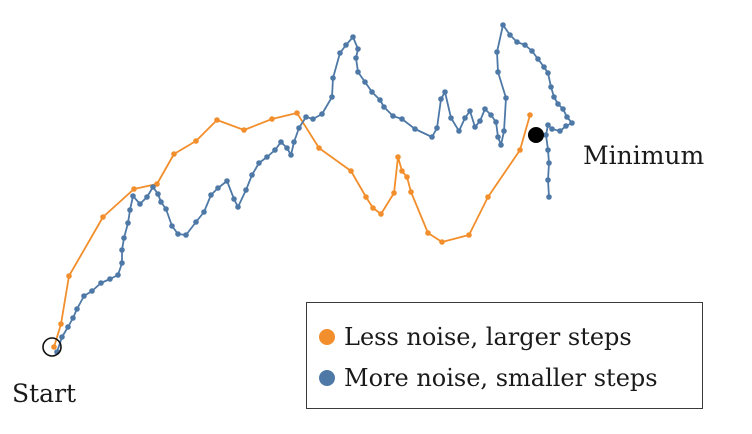 The height and width of the screenshot is (434, 752). I want to click on minimum-label: Minimum, so click(644, 155).